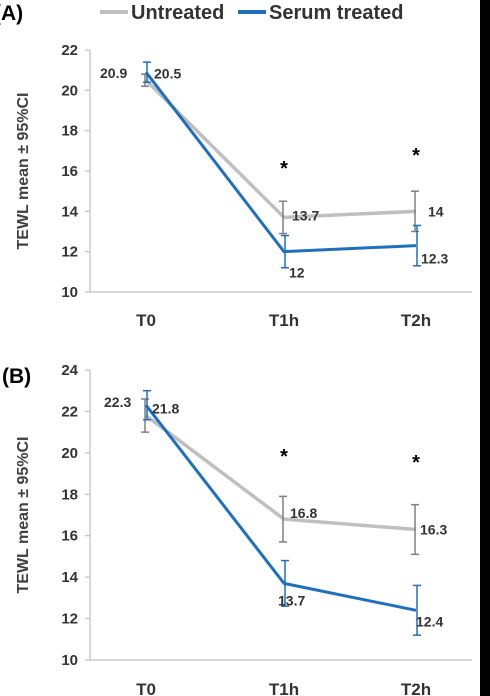 The width and height of the screenshot is (490, 696). I want to click on data-label-untreated: 13.7, so click(305, 215).